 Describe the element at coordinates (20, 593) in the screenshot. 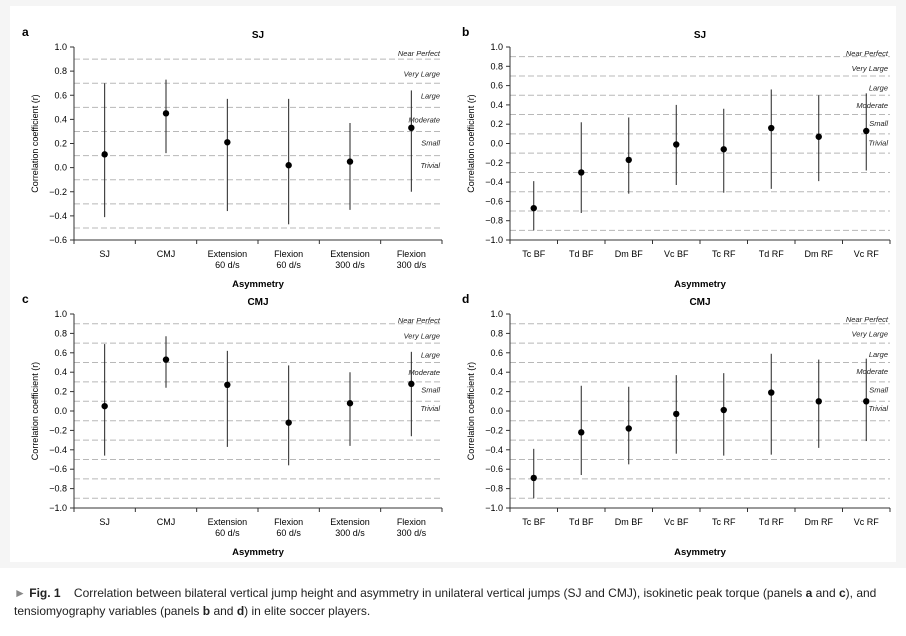

I see `caption-marker: ►` at that location.